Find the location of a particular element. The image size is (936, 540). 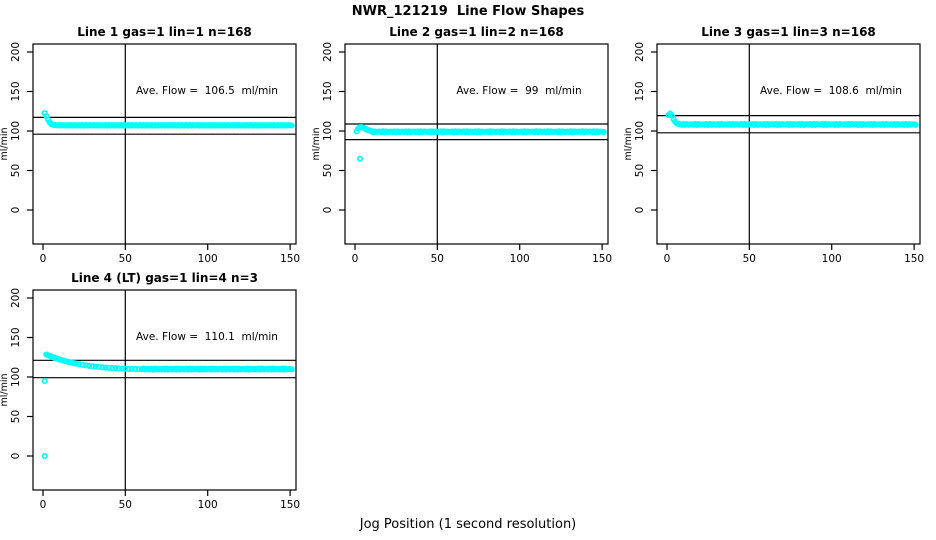

x-axis-title: Jog Position (1 second resolution) is located at coordinates (468, 524).